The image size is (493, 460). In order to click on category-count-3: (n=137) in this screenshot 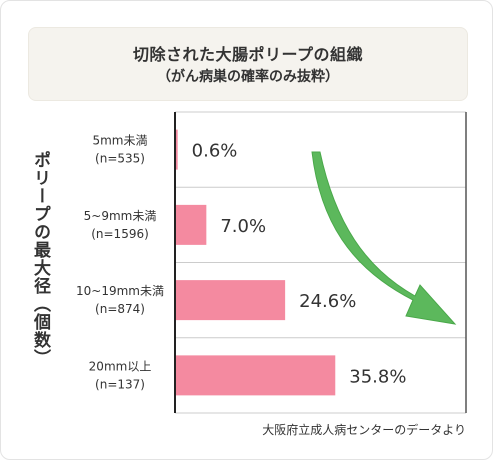, I will do `click(120, 384)`.